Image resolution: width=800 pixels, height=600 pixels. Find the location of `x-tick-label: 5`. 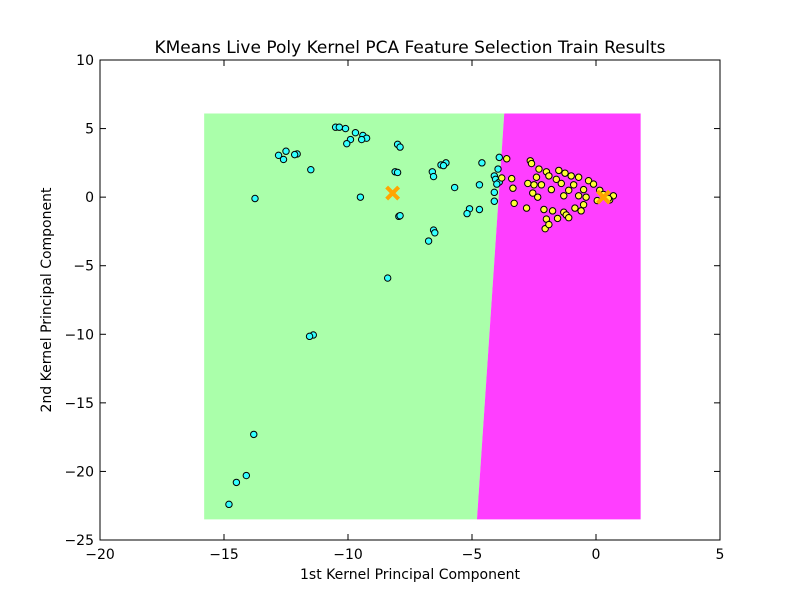

x-tick-label: 5 is located at coordinates (720, 555).